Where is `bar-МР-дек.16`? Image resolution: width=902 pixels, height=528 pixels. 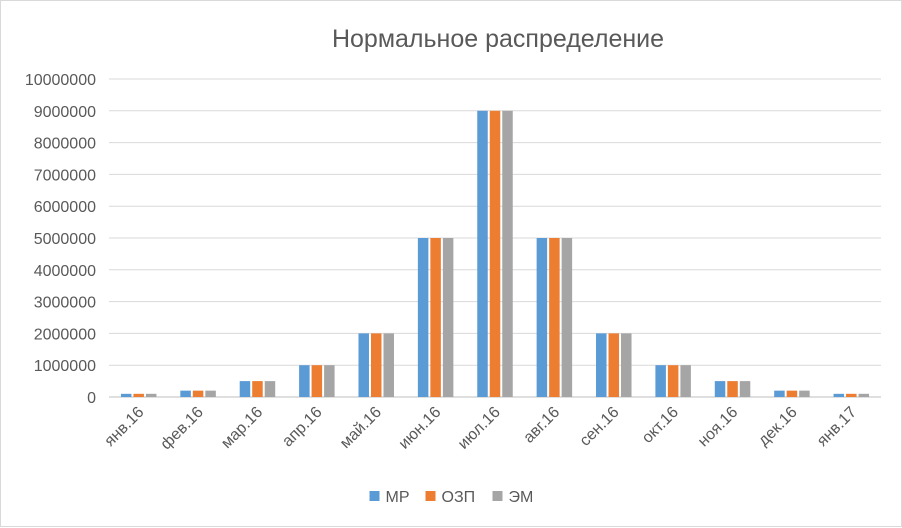
bar-МР-дек.16 is located at coordinates (779, 393).